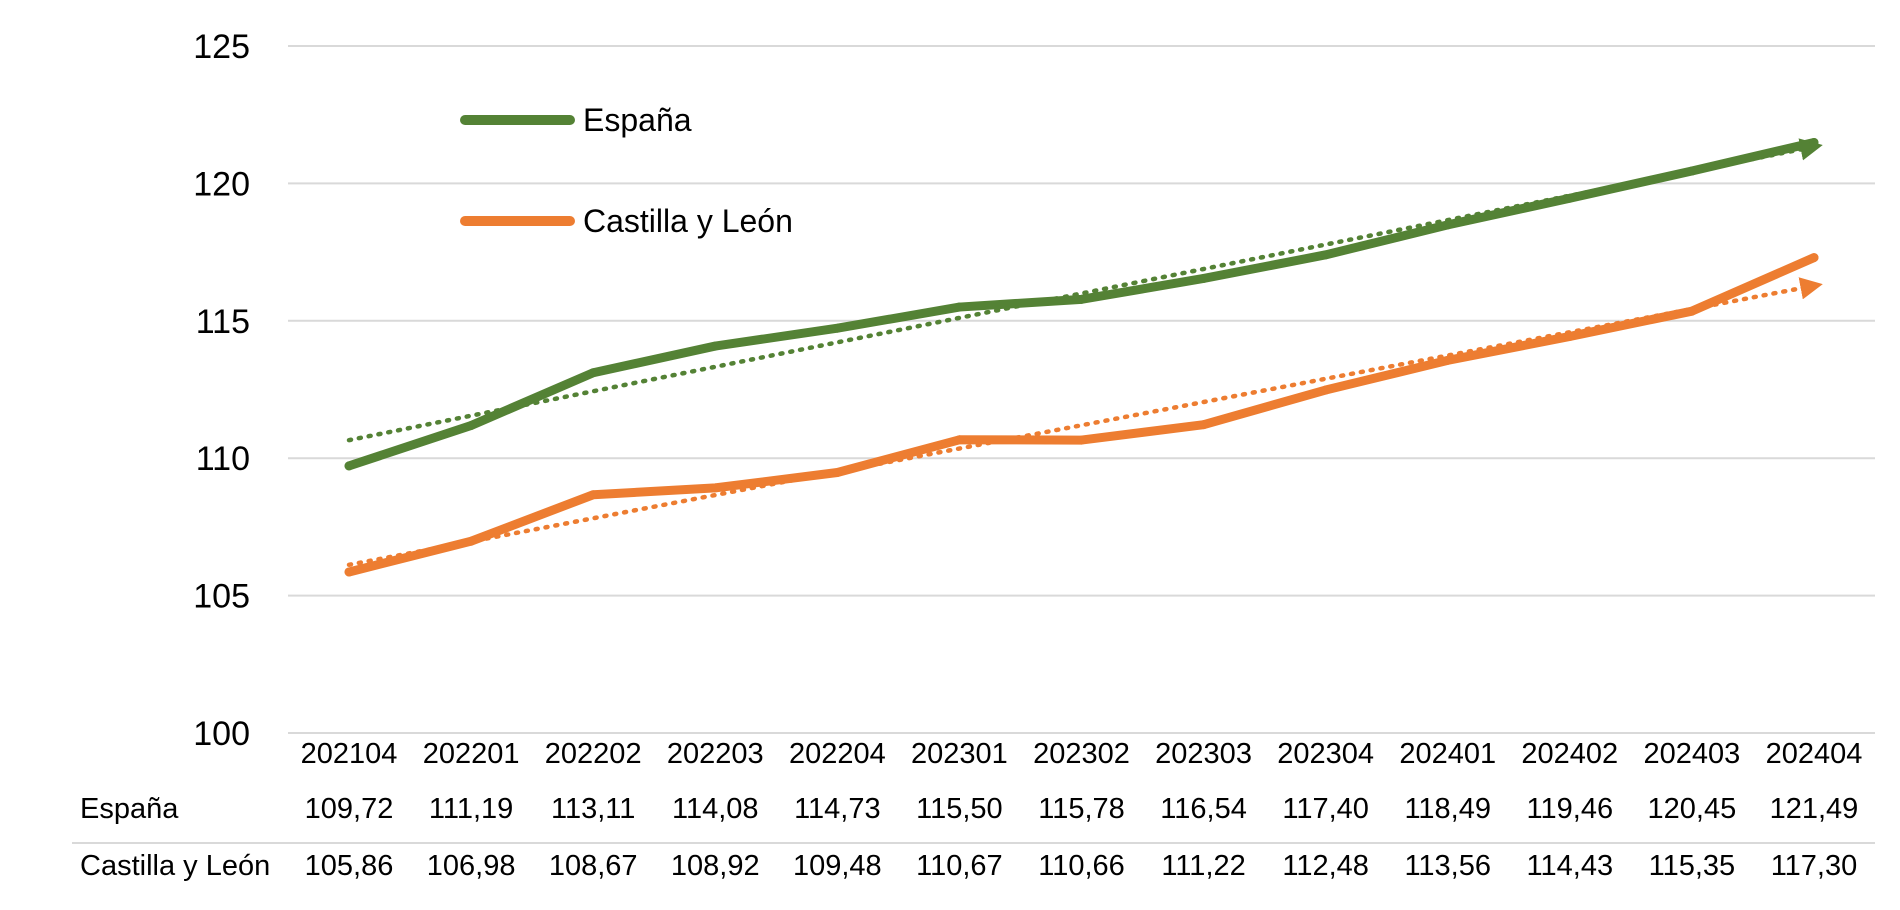  What do you see at coordinates (1081, 809) in the screenshot?
I see `table-value-espana-202302: 115,78` at bounding box center [1081, 809].